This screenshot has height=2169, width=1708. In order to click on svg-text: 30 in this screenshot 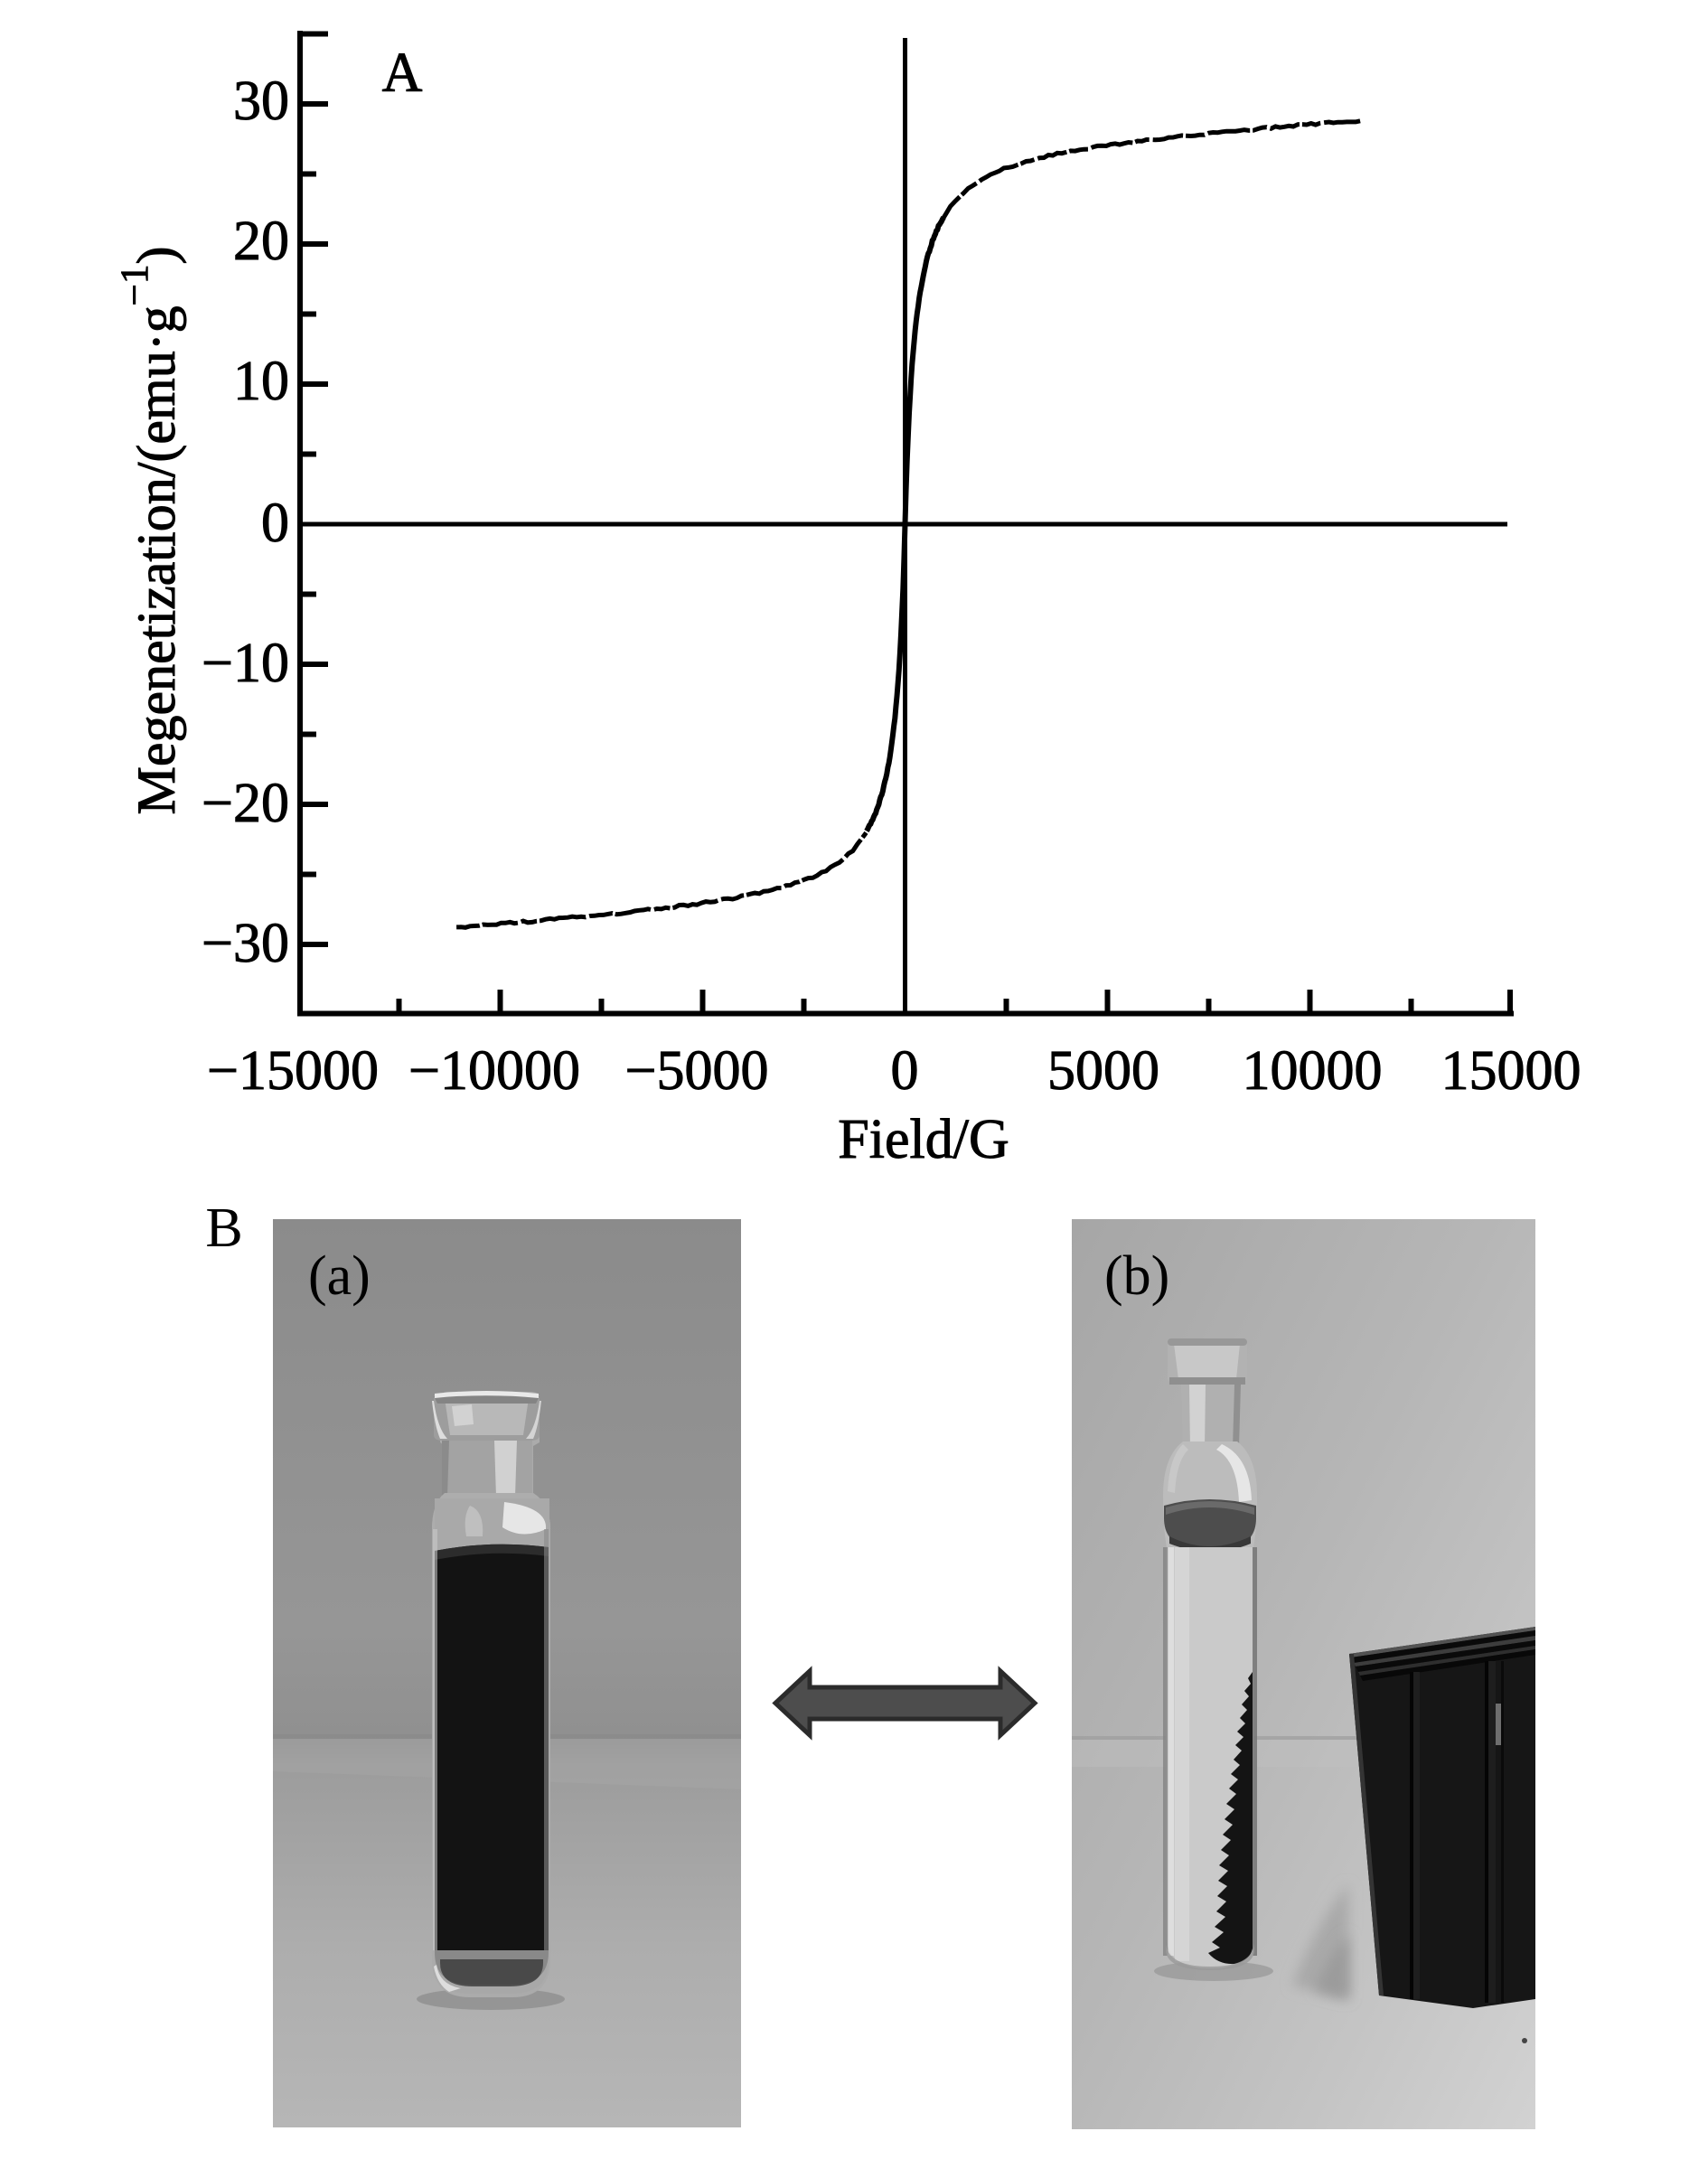, I will do `click(261, 101)`.